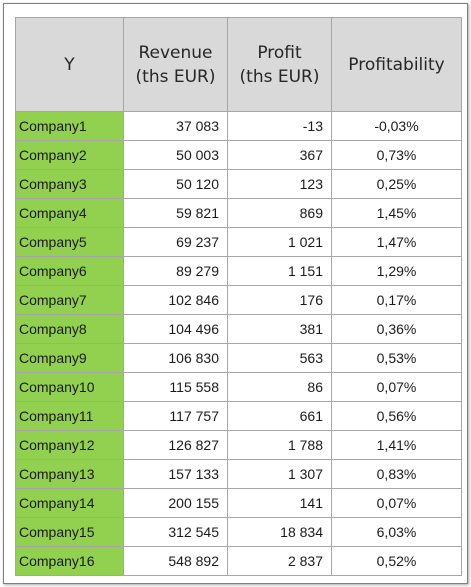 This screenshot has height=587, width=471. I want to click on profit-cell: 141, so click(279, 503).